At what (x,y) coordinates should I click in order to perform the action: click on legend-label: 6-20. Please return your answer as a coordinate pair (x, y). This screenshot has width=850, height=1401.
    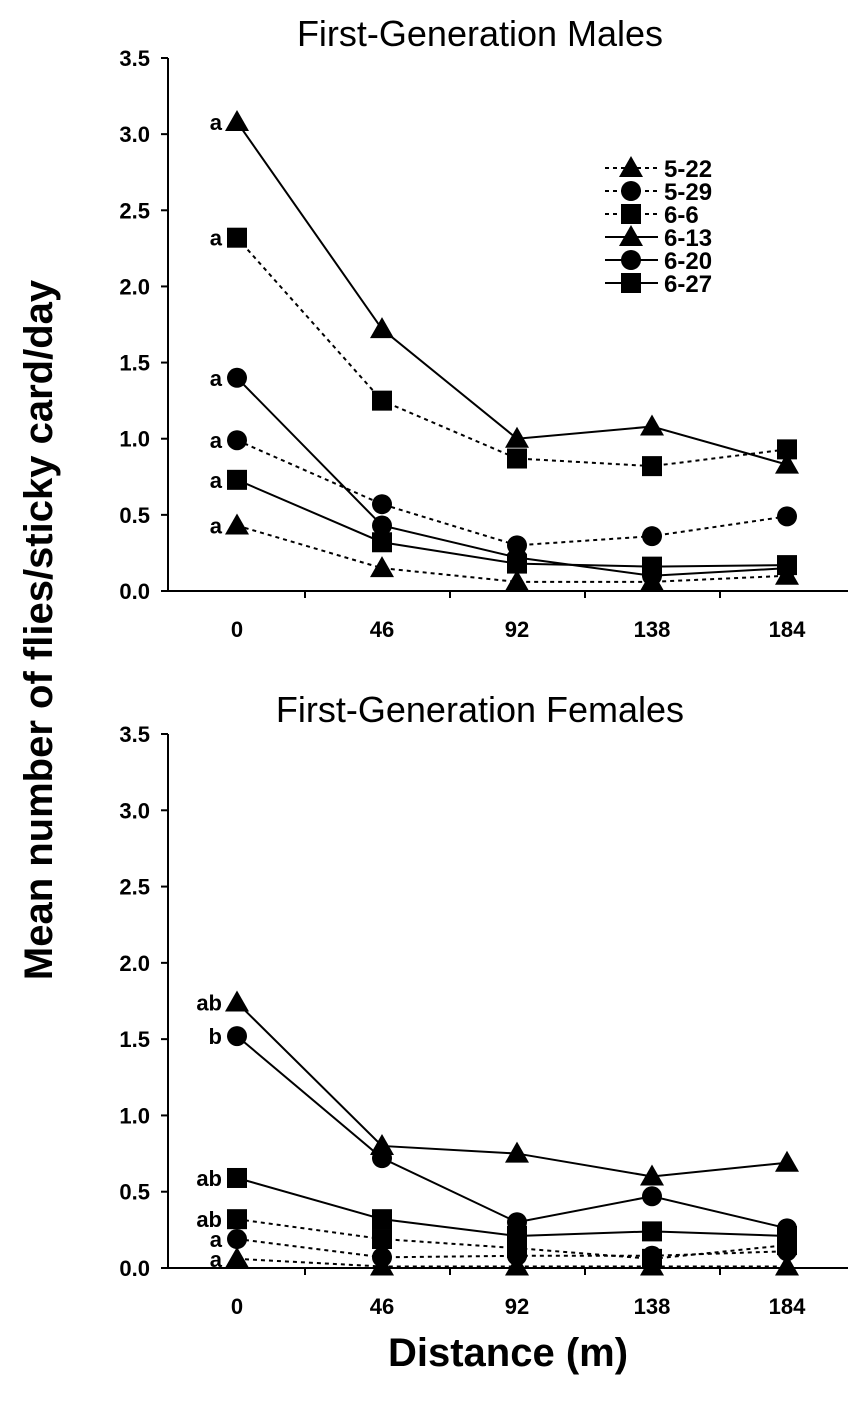
    Looking at the image, I should click on (688, 261).